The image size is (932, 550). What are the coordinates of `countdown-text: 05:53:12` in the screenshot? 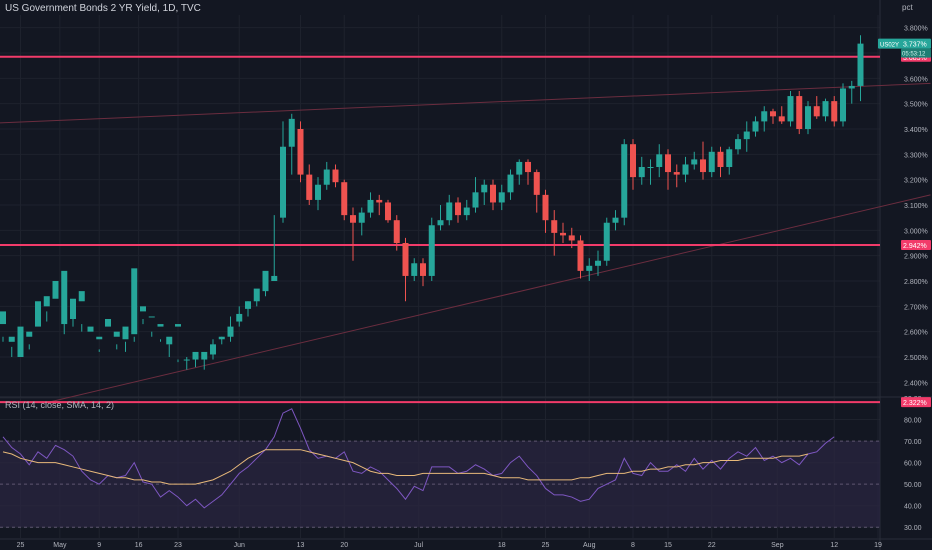 It's located at (914, 55).